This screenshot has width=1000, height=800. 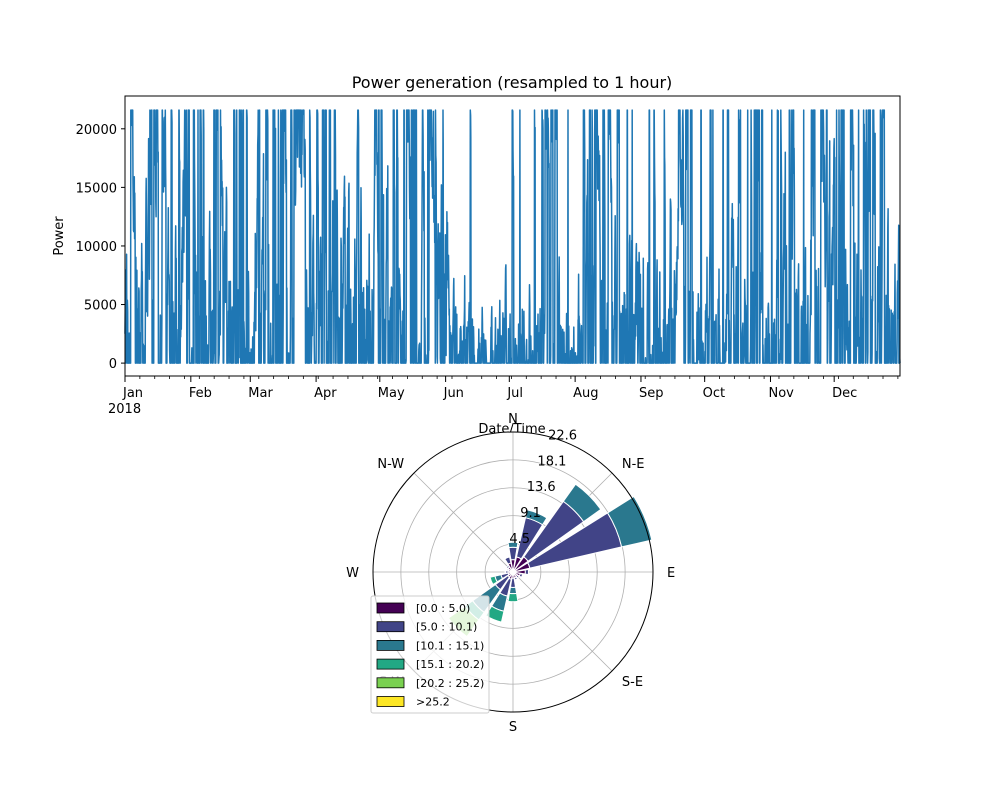 I want to click on legend-label: [15.1 : 20.2), so click(x=450, y=664).